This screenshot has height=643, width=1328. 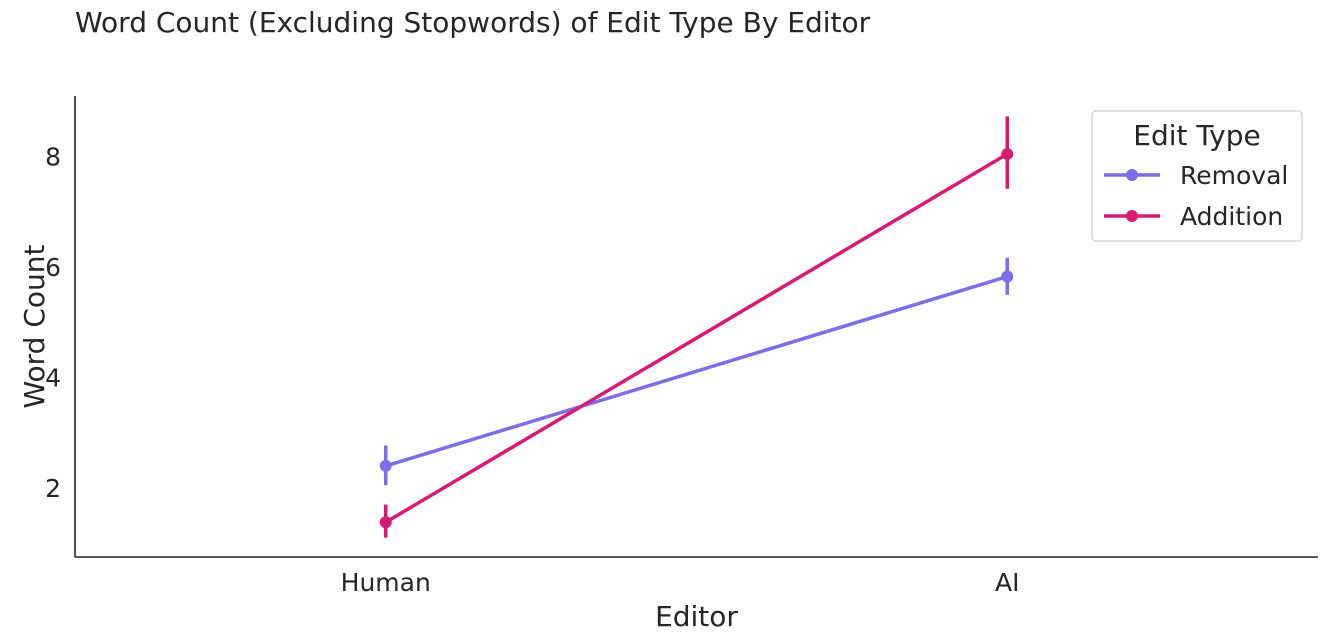 I want to click on x-tick-label: AI, so click(x=1007, y=582).